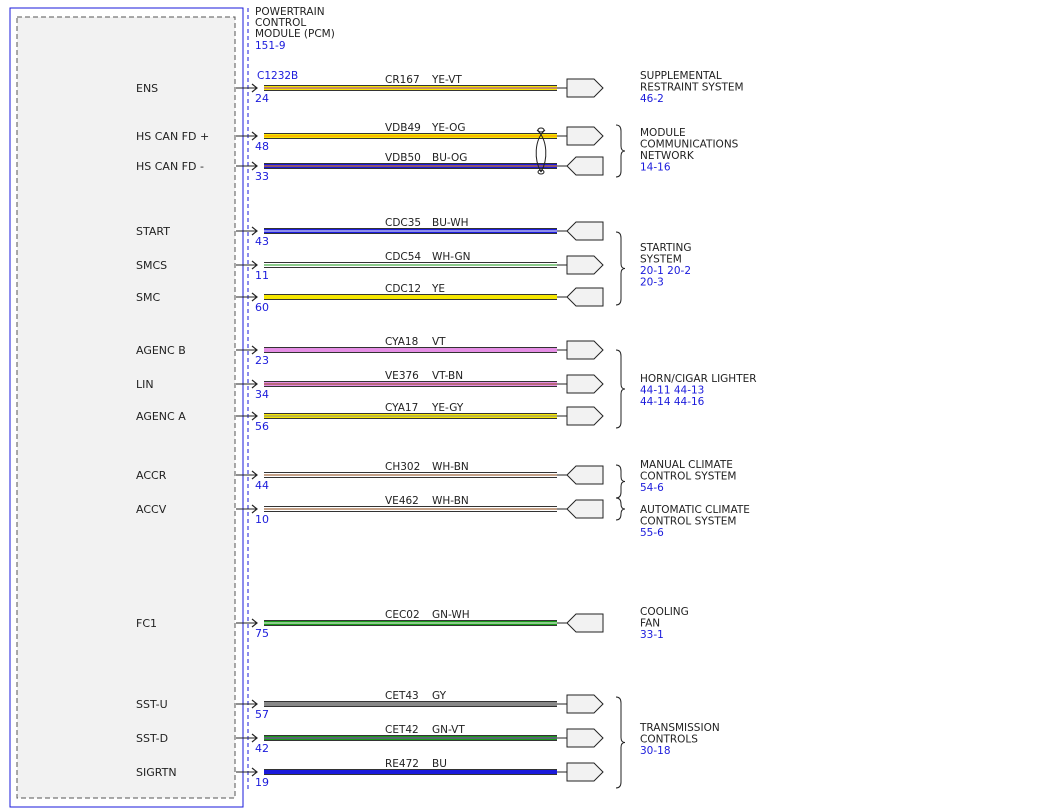 This screenshot has height=811, width=1050. I want to click on system-ref-line: 44-11 44-13, so click(672, 391).